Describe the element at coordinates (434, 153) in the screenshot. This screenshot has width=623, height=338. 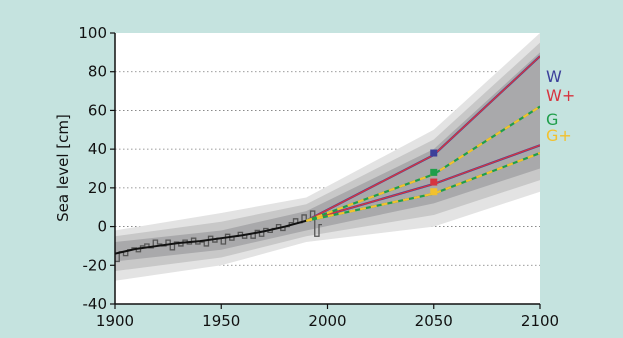
I see `marker-2050-w` at that location.